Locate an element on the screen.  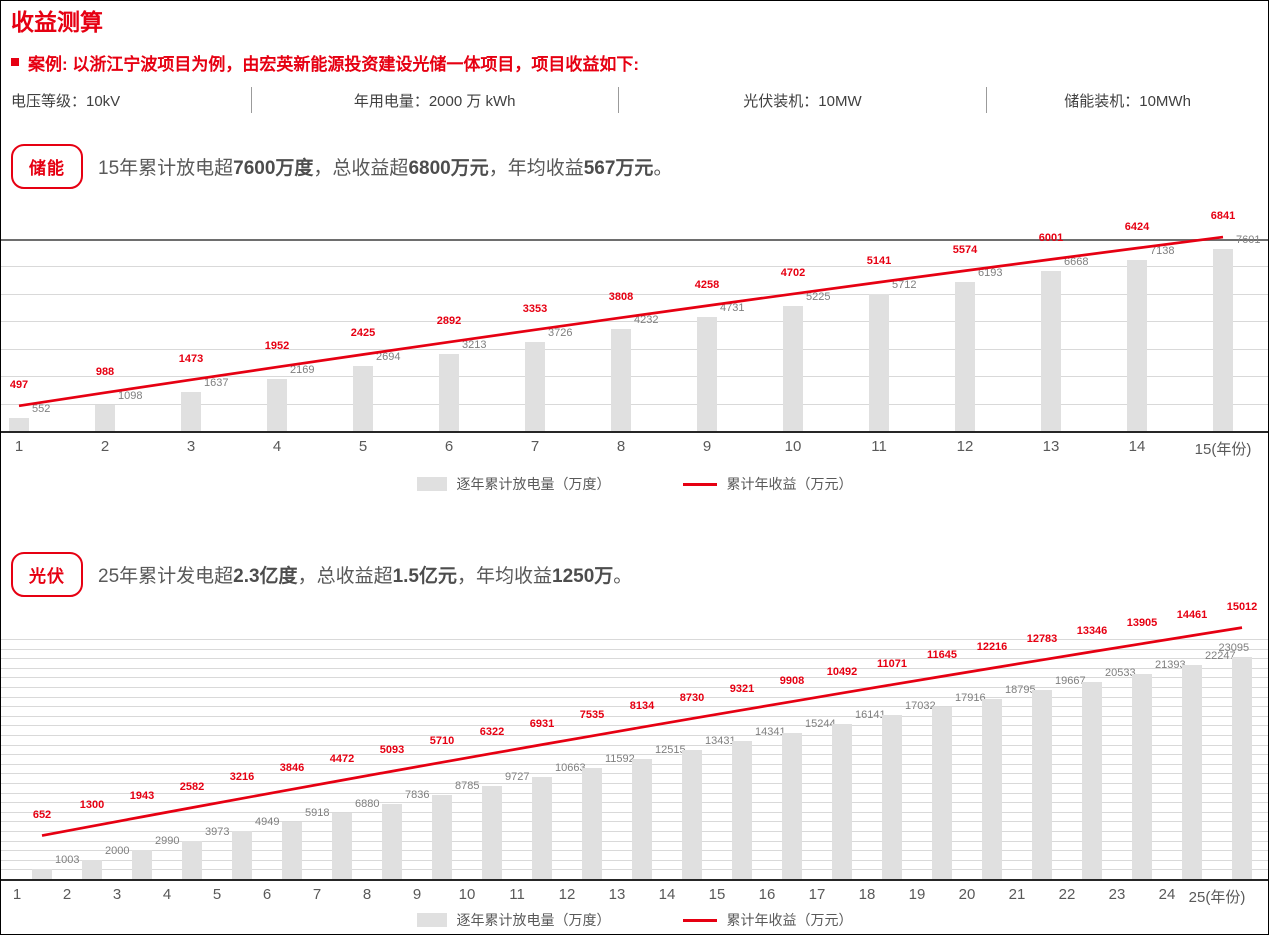
bar-value-label: 18795 is located at coordinates (1020, 689).